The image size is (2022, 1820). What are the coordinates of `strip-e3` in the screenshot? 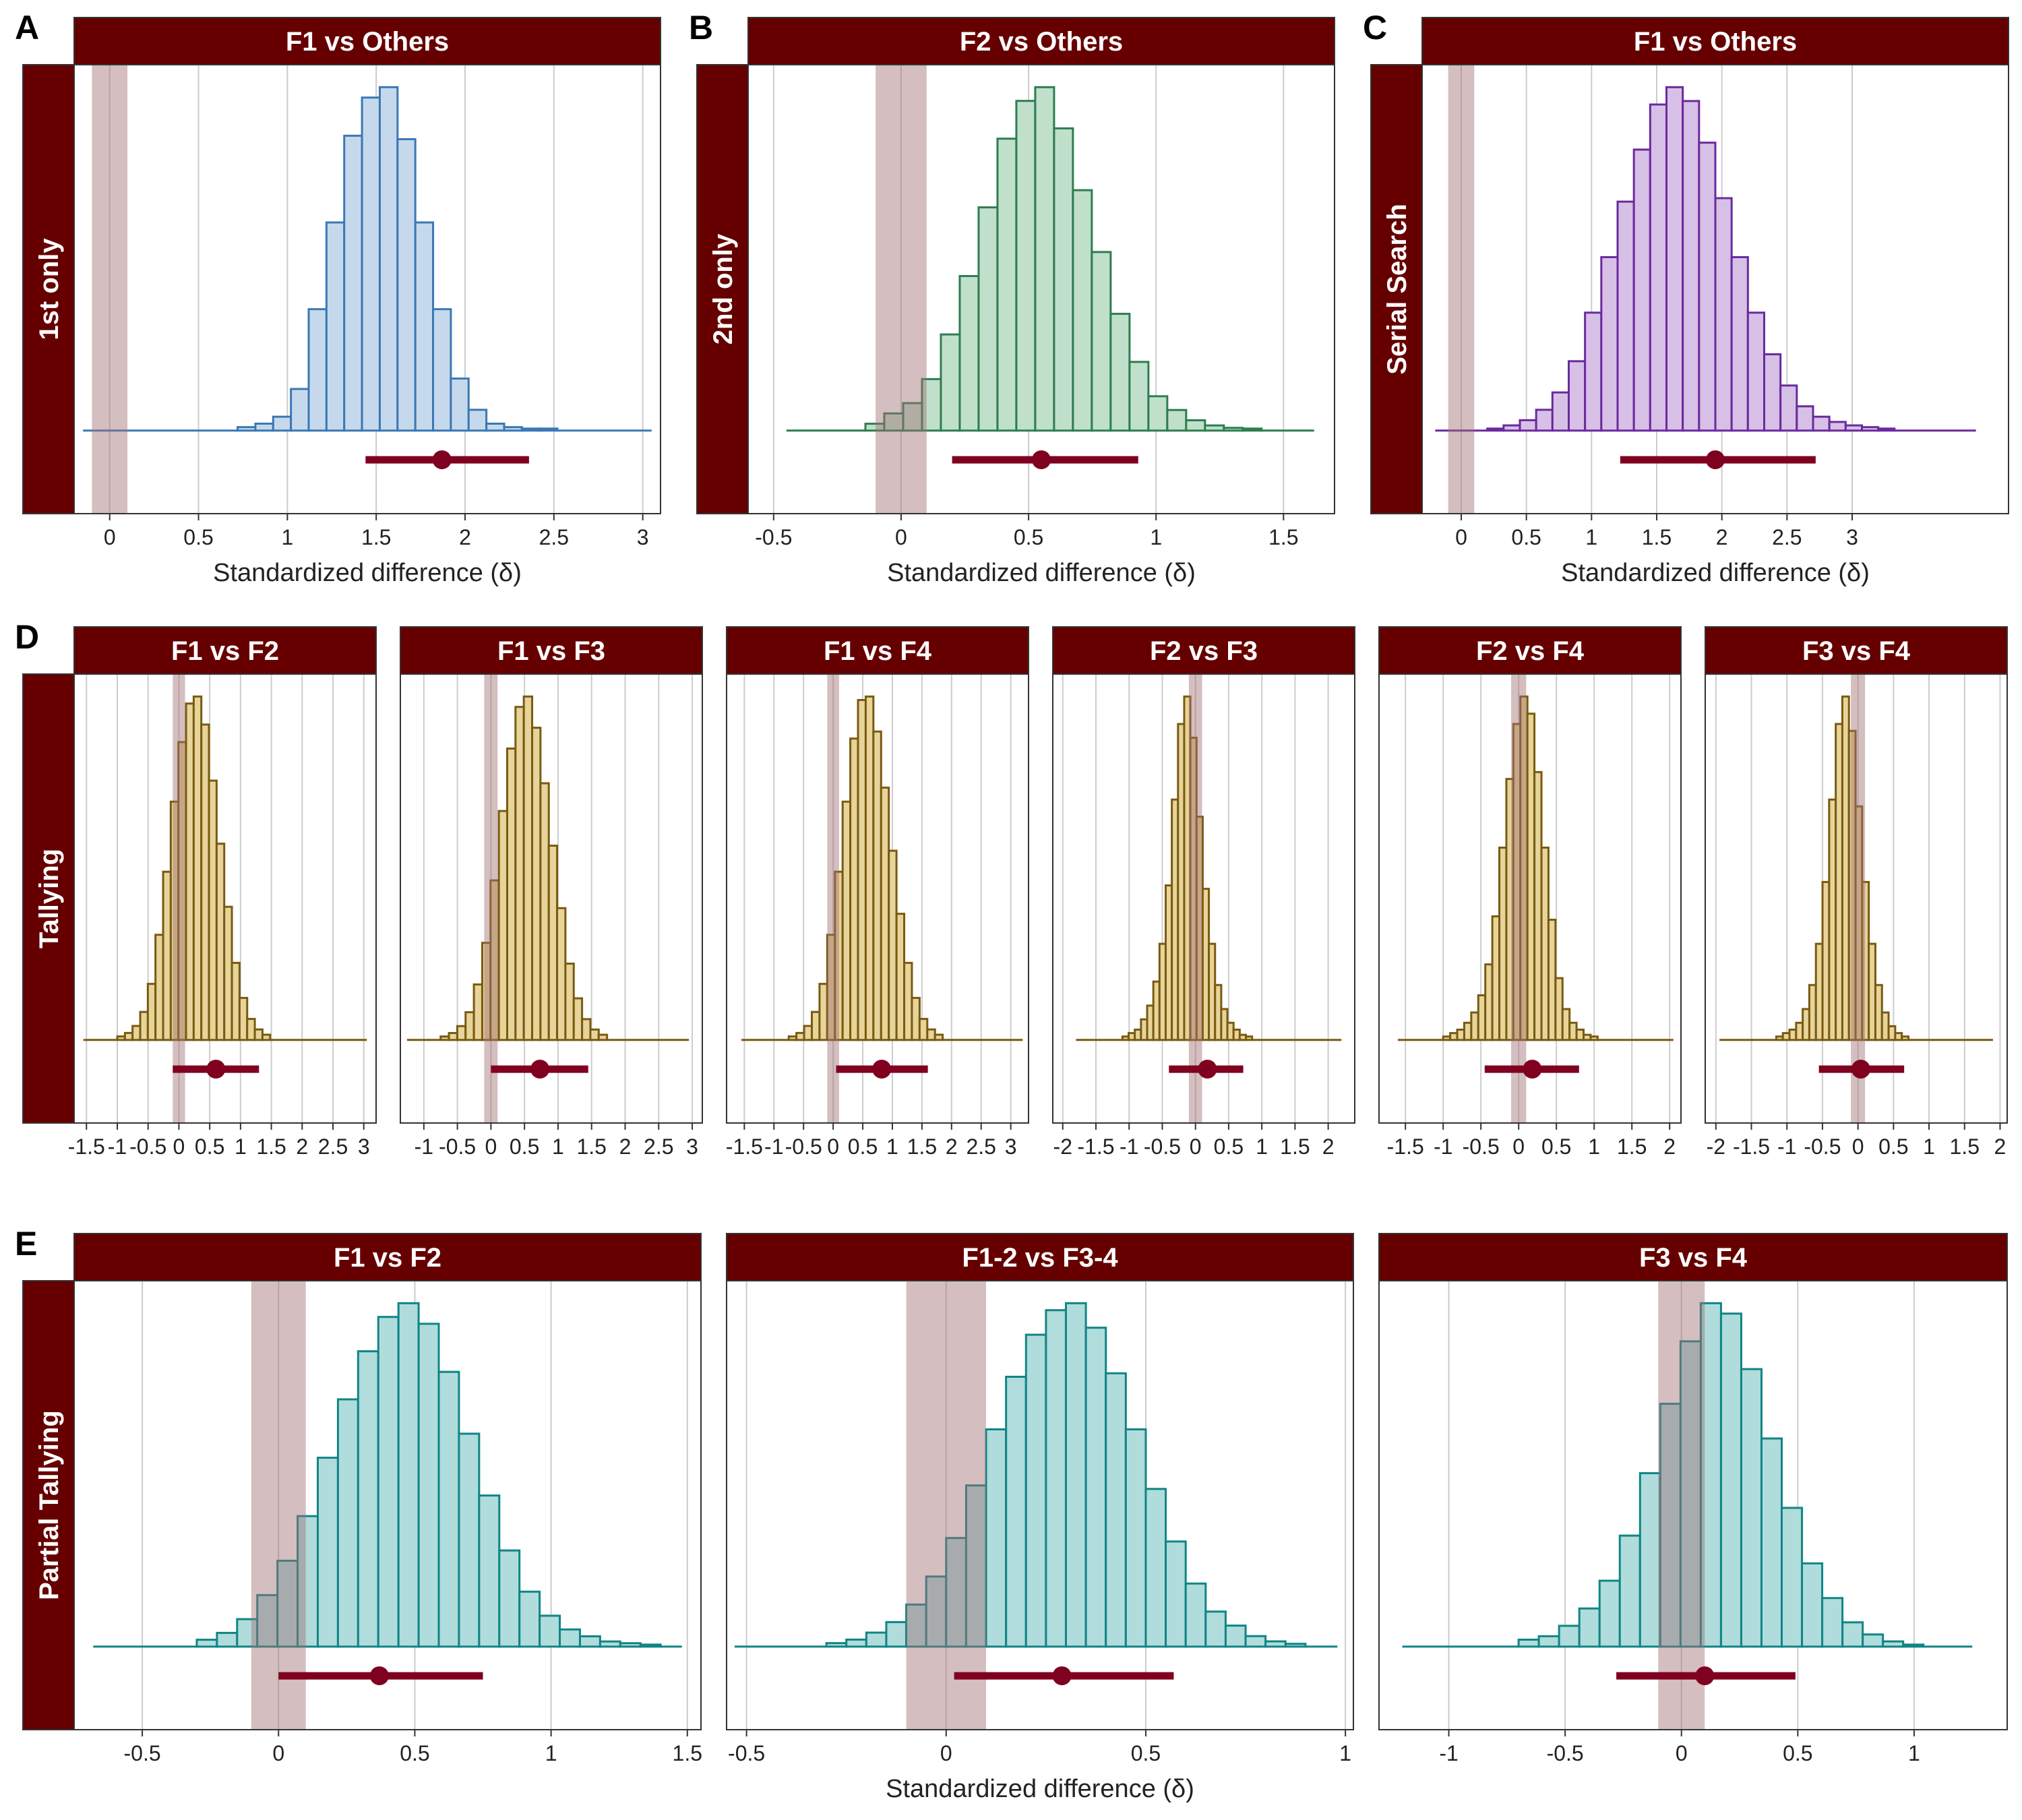 It's located at (1693, 1257).